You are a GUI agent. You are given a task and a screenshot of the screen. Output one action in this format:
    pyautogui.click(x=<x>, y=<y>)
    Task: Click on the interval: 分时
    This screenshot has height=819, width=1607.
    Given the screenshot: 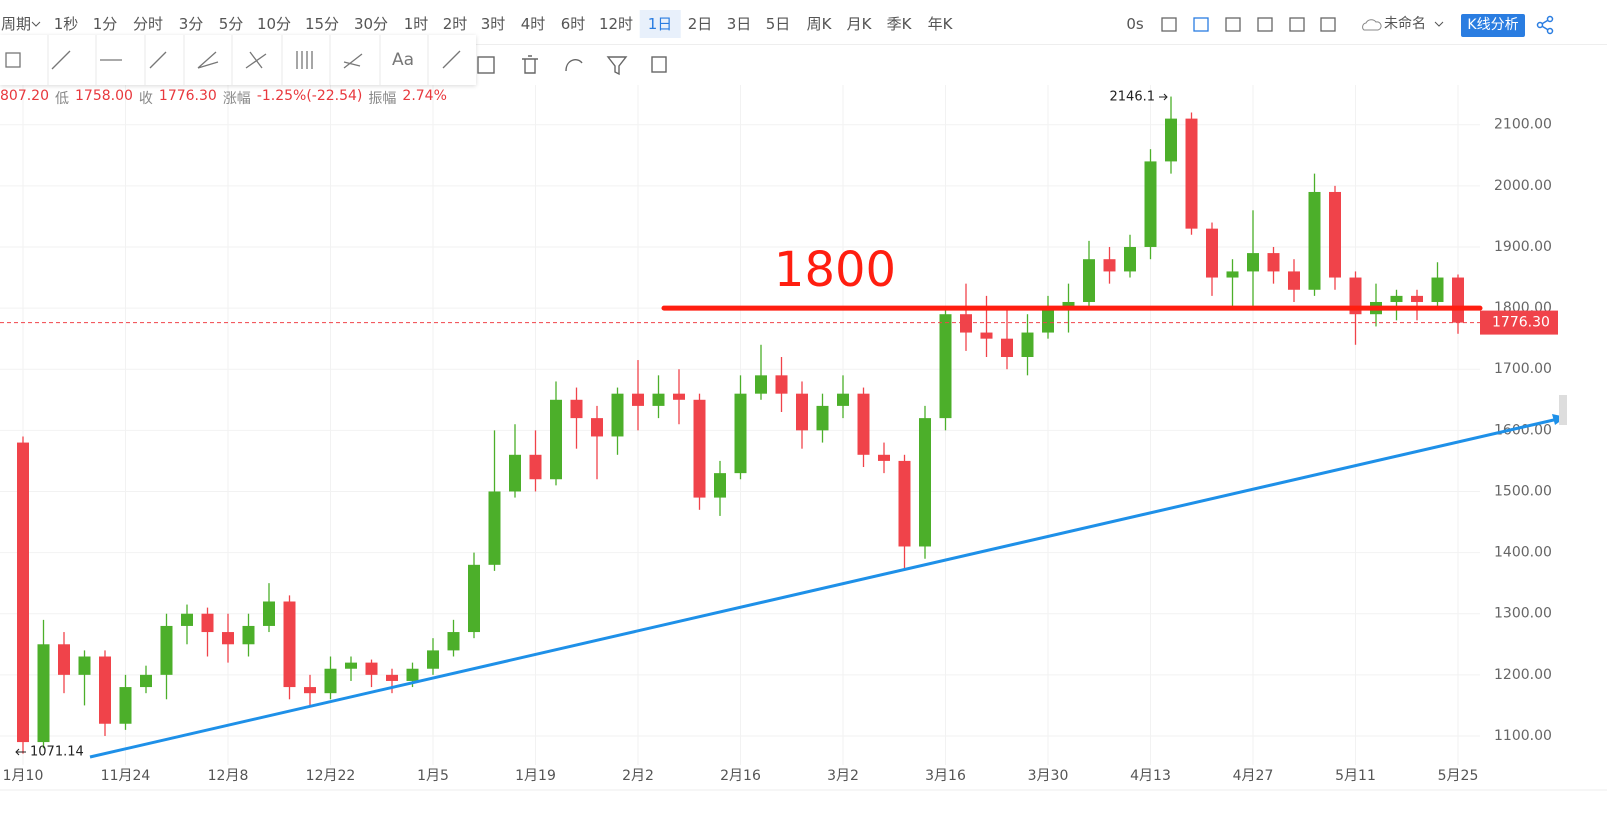 What is the action you would take?
    pyautogui.click(x=148, y=24)
    